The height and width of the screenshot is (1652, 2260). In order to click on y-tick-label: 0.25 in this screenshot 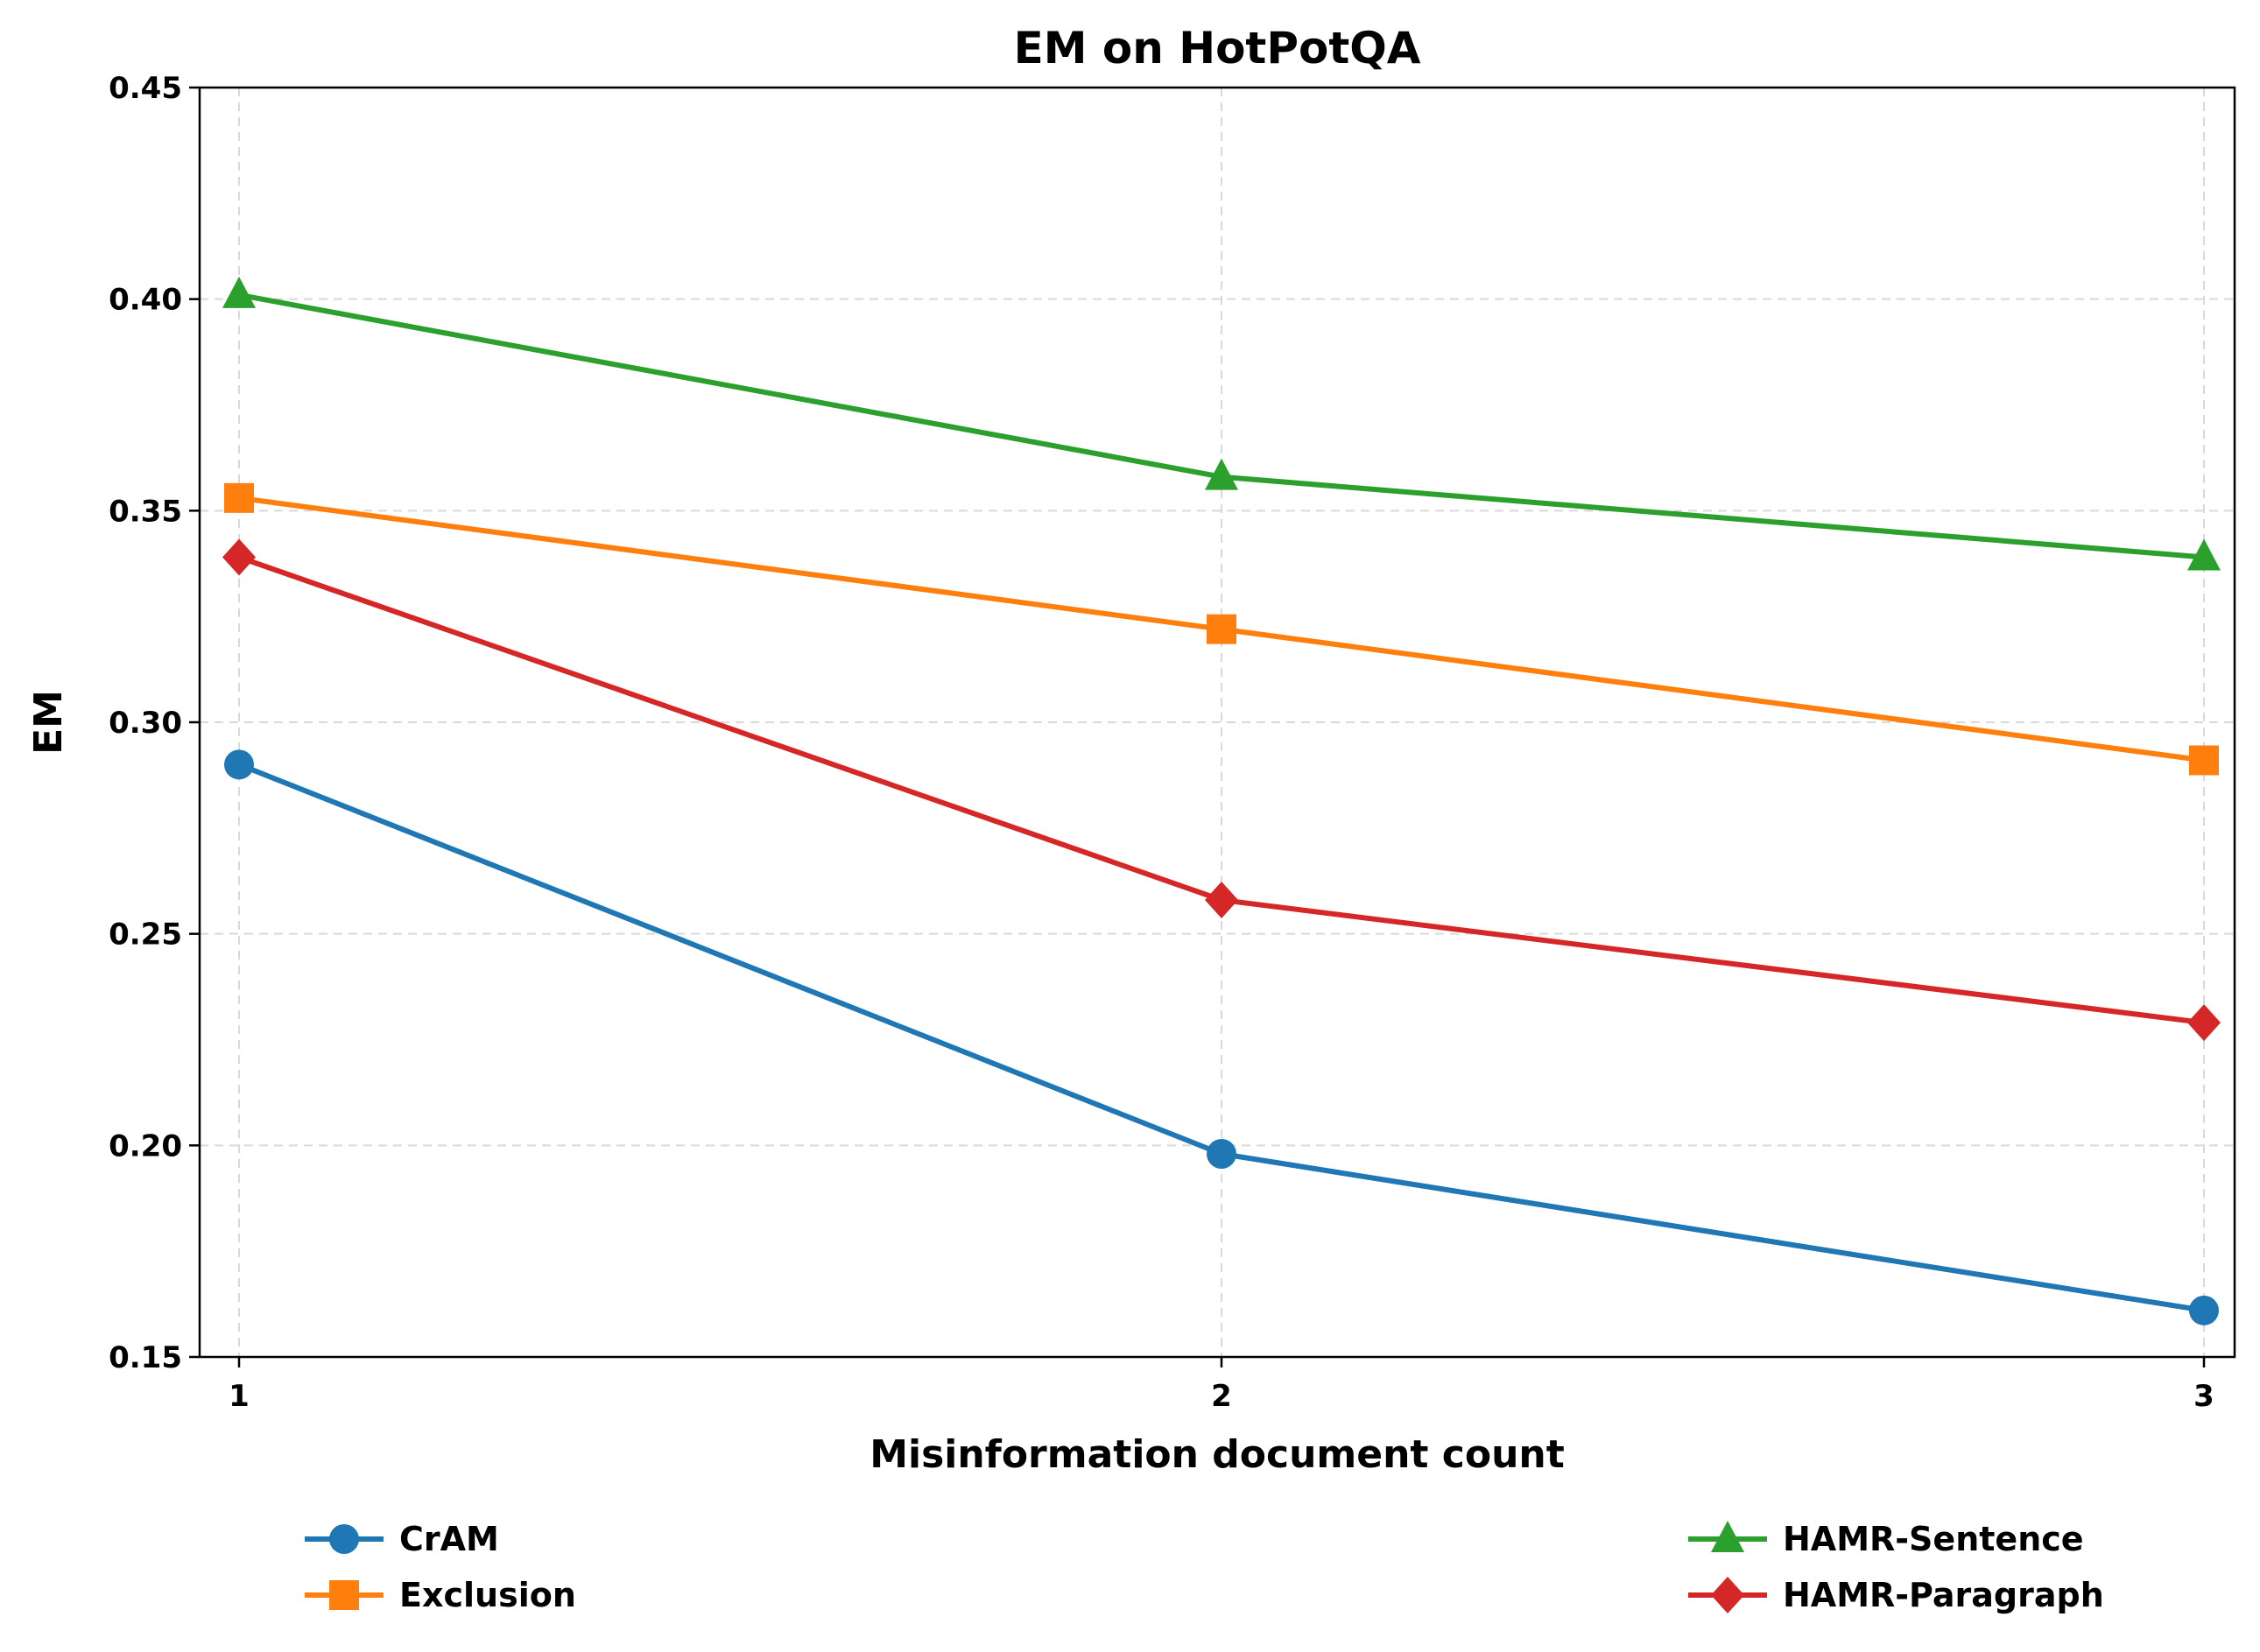, I will do `click(146, 935)`.